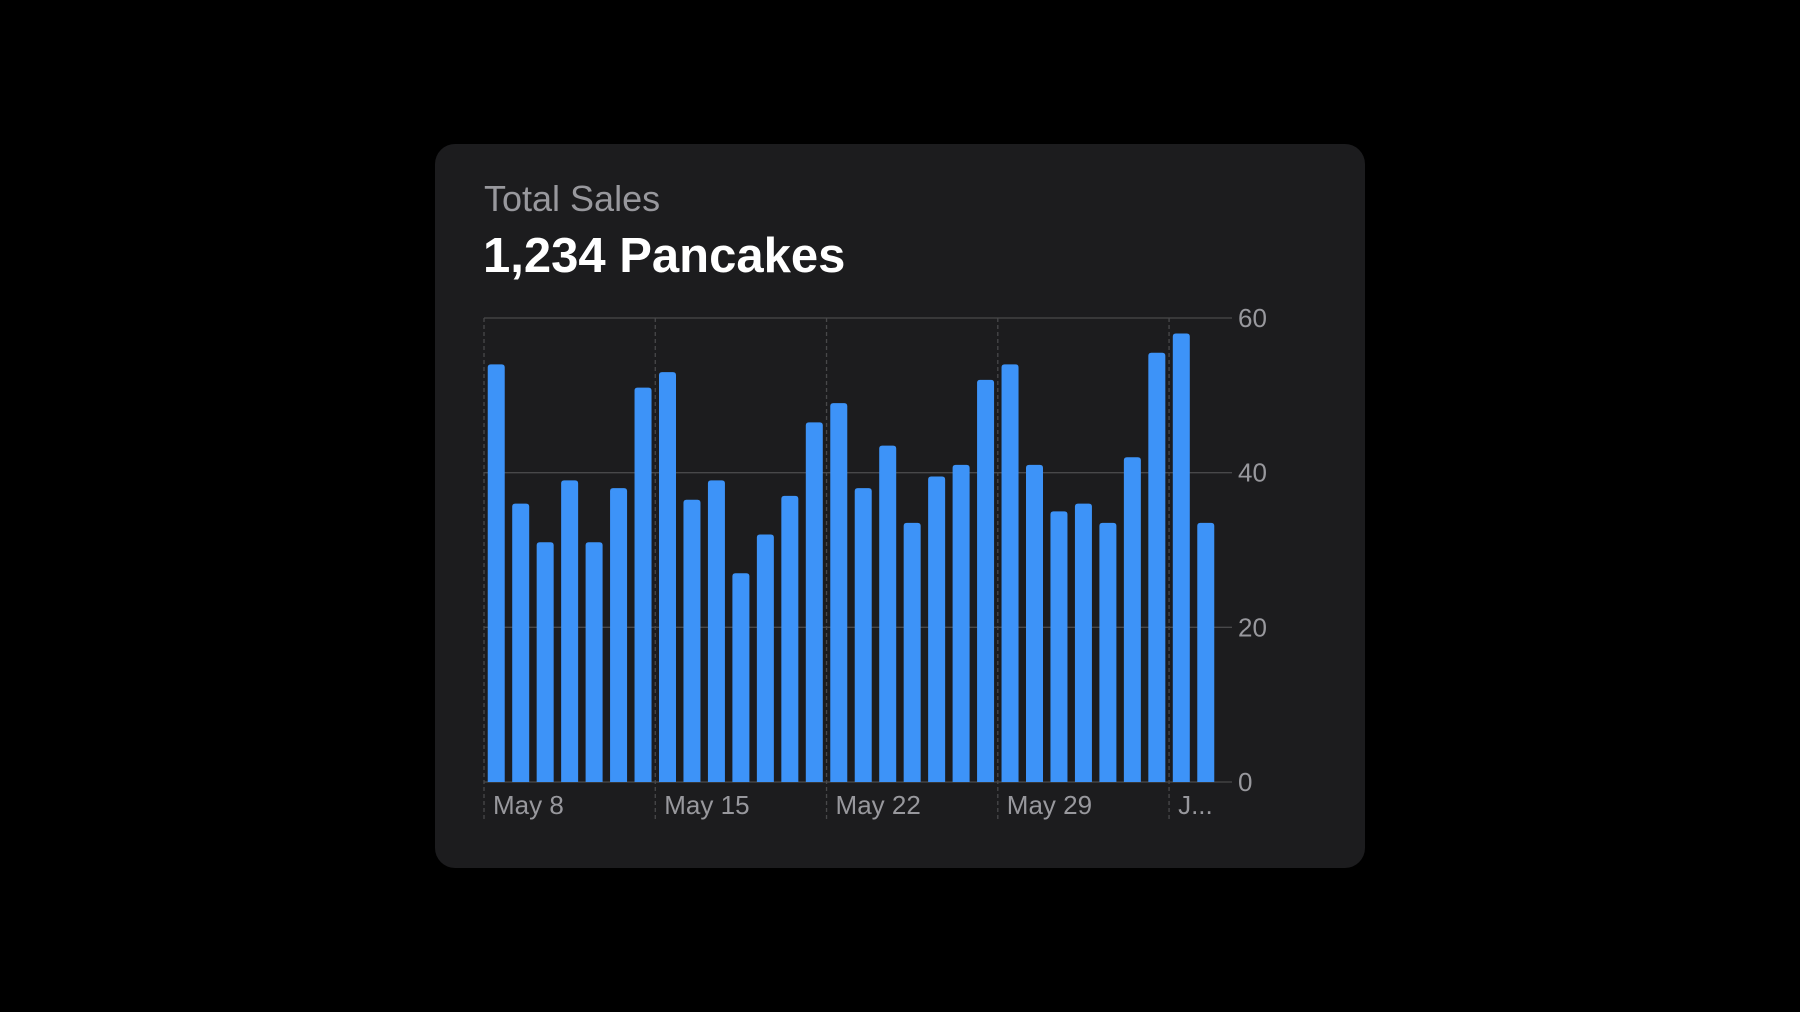 This screenshot has height=1012, width=1800. Describe the element at coordinates (528, 805) in the screenshot. I see `x-tick-label-0: May 8` at that location.